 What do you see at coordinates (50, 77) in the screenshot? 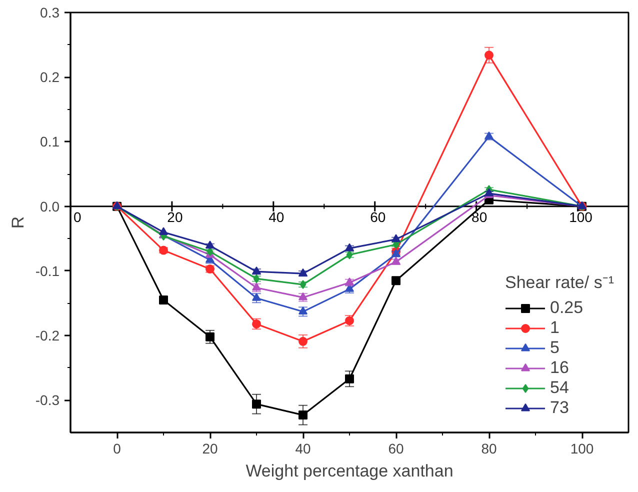
I see `y-tick-label: 0.2` at bounding box center [50, 77].